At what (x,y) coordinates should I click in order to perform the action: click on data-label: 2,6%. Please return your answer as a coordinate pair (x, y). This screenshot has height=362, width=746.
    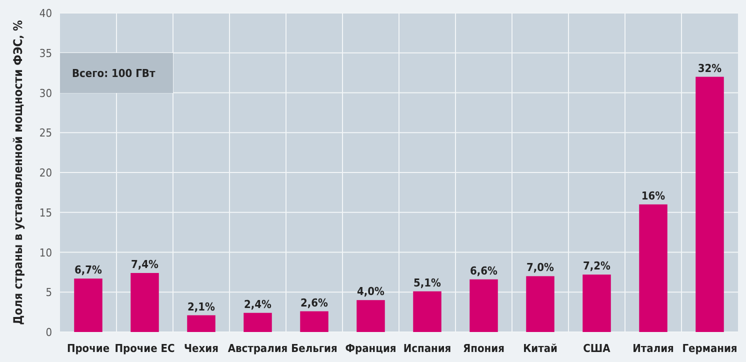
    Looking at the image, I should click on (314, 303).